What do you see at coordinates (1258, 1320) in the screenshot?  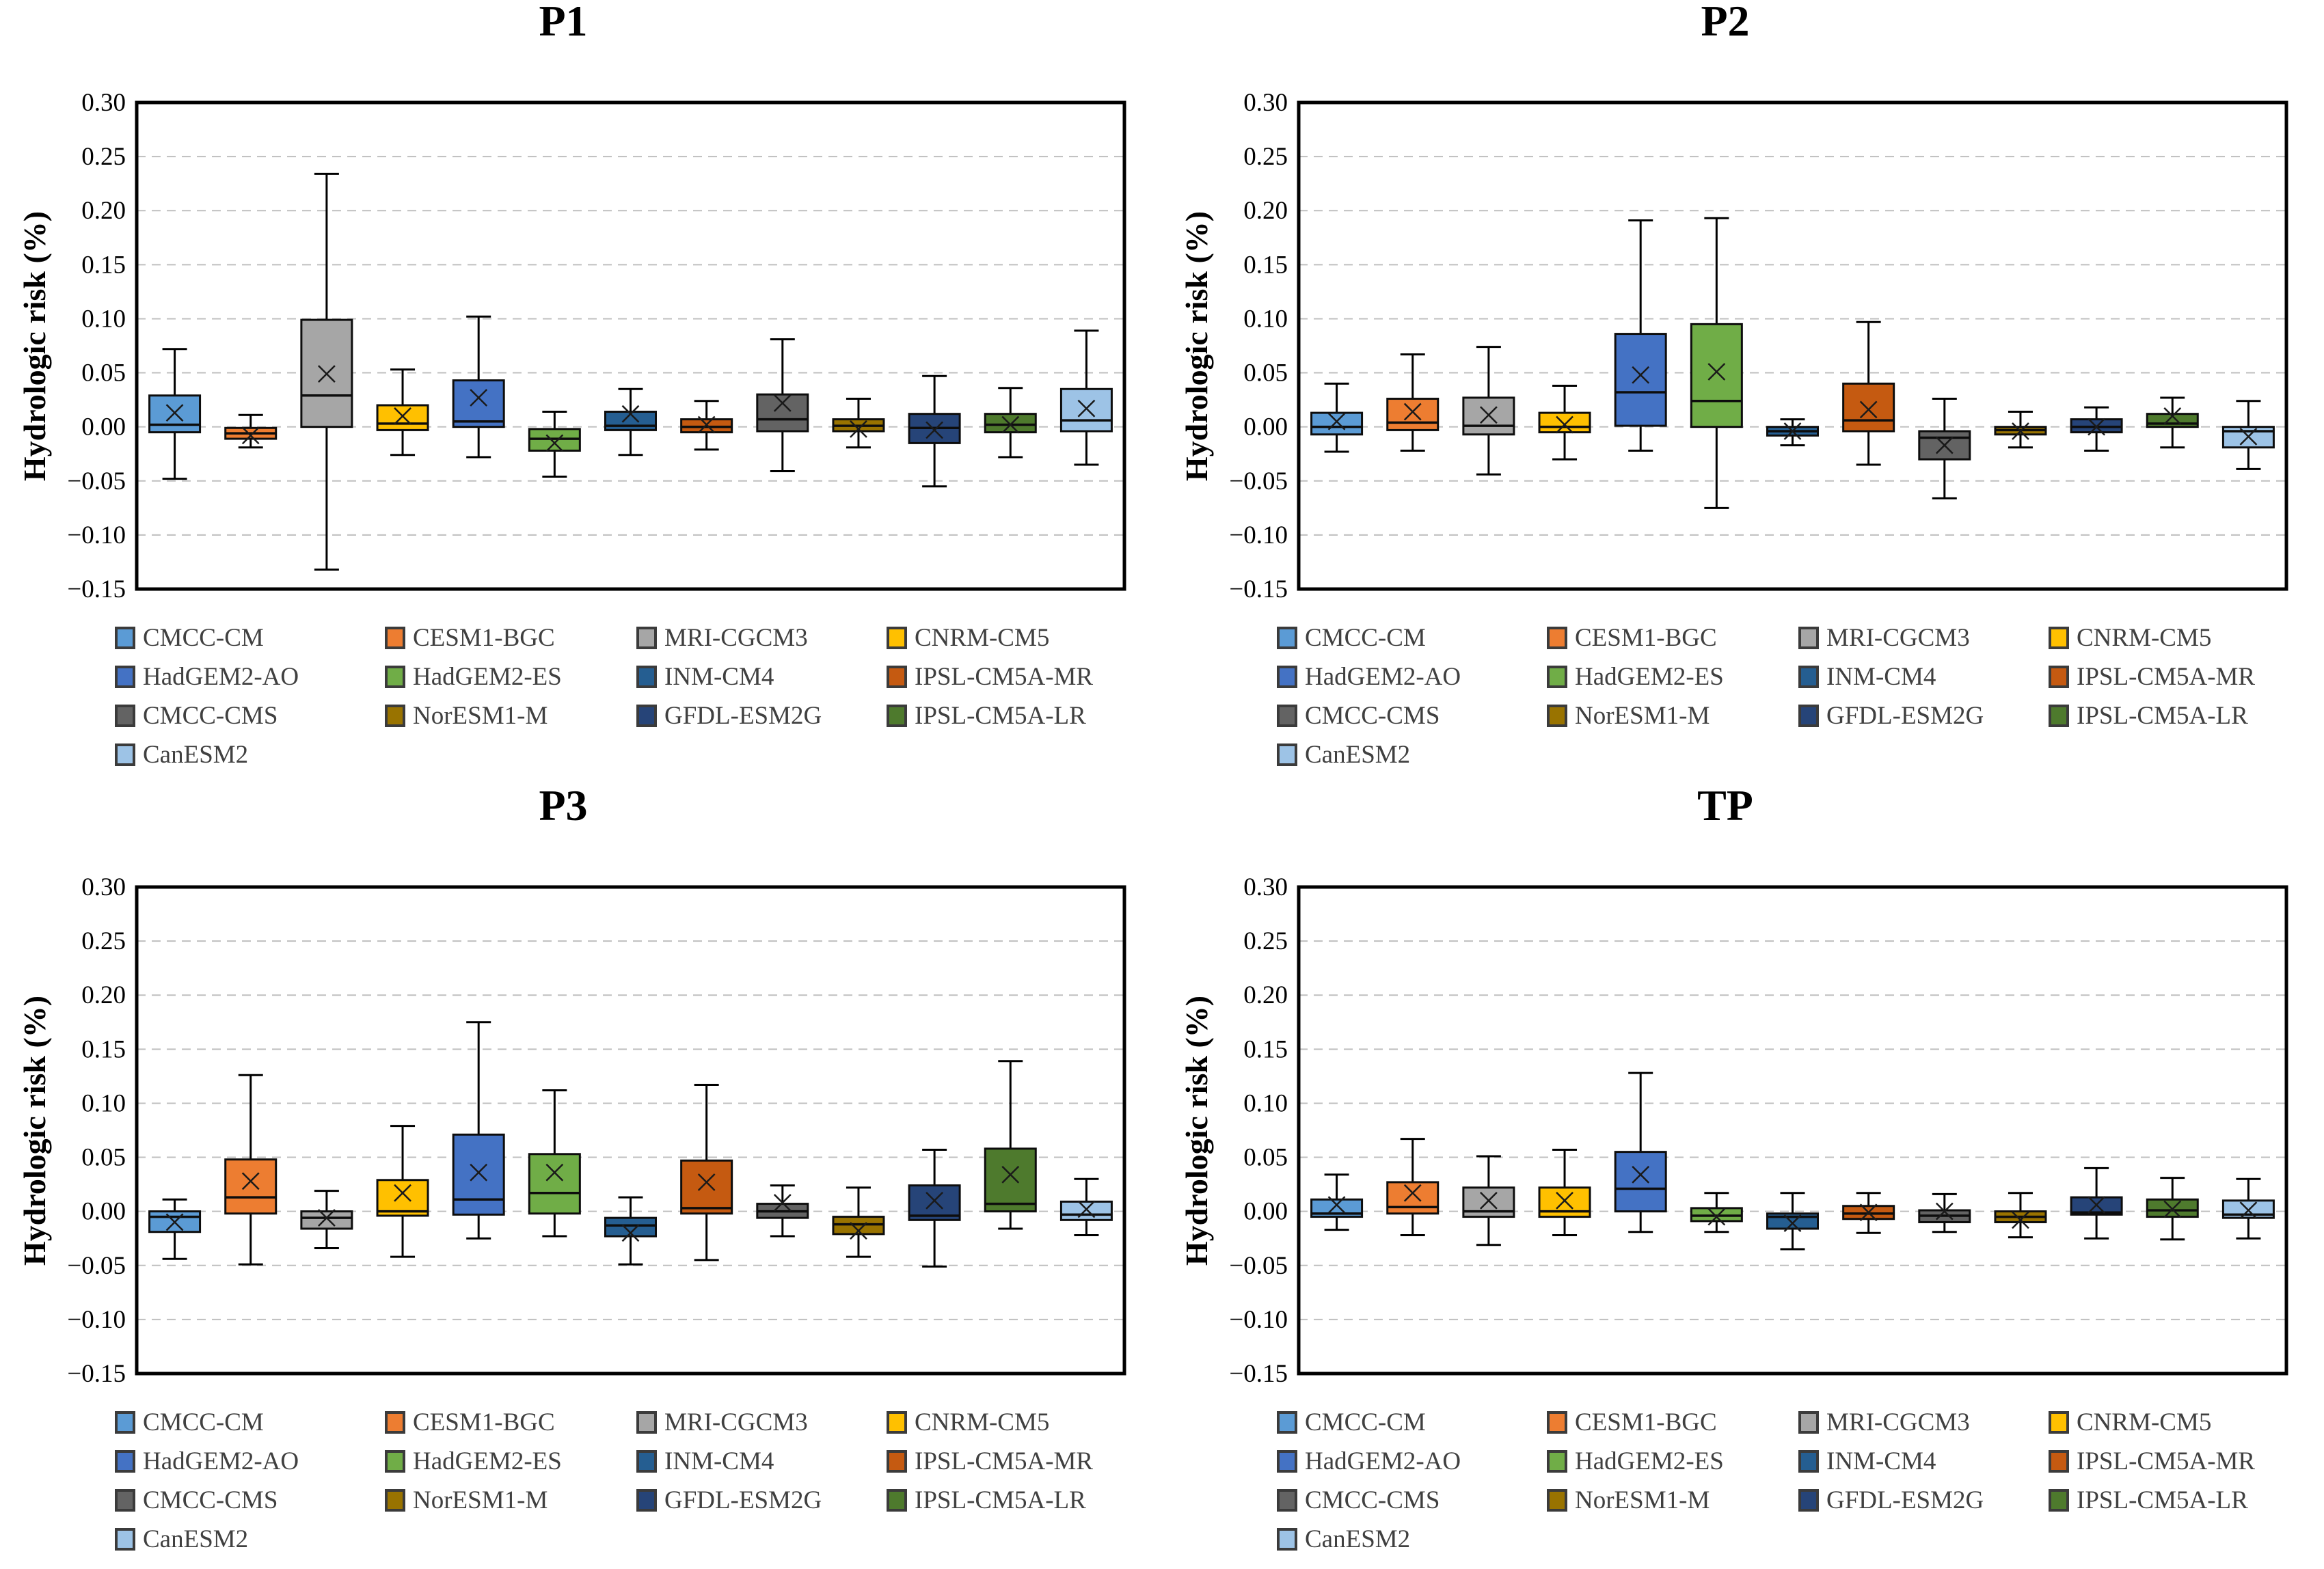 I see `y-tick-label: −0.10` at bounding box center [1258, 1320].